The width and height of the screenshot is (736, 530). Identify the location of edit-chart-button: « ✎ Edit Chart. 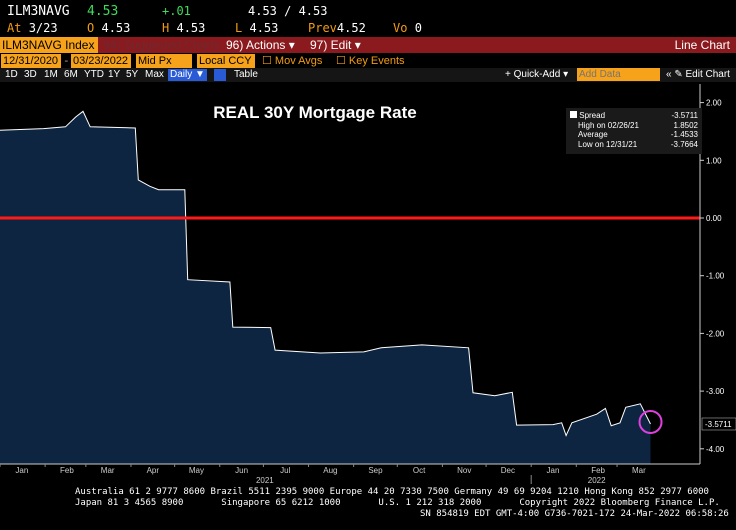
(698, 74).